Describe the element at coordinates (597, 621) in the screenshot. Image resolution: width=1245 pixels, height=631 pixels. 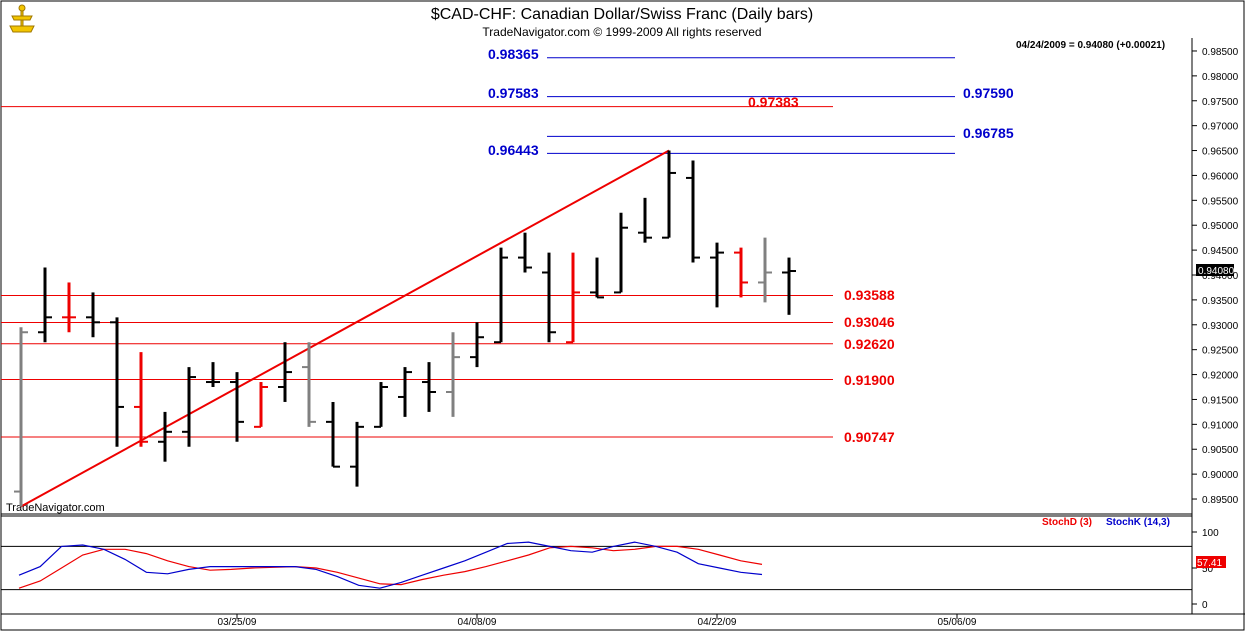
I see `time-axis: 03/25/09 04/08/09 04/22/09 05/06/09` at that location.